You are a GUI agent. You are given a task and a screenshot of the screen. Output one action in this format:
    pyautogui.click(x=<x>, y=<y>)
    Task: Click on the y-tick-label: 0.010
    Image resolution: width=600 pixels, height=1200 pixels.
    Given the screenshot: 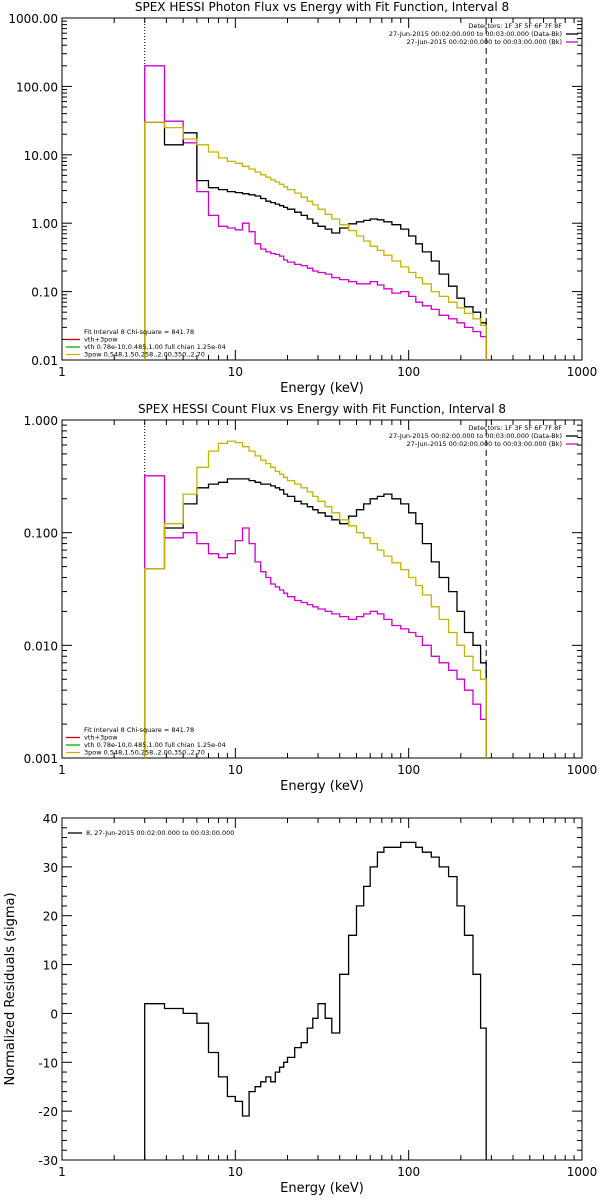 What is the action you would take?
    pyautogui.click(x=41, y=646)
    